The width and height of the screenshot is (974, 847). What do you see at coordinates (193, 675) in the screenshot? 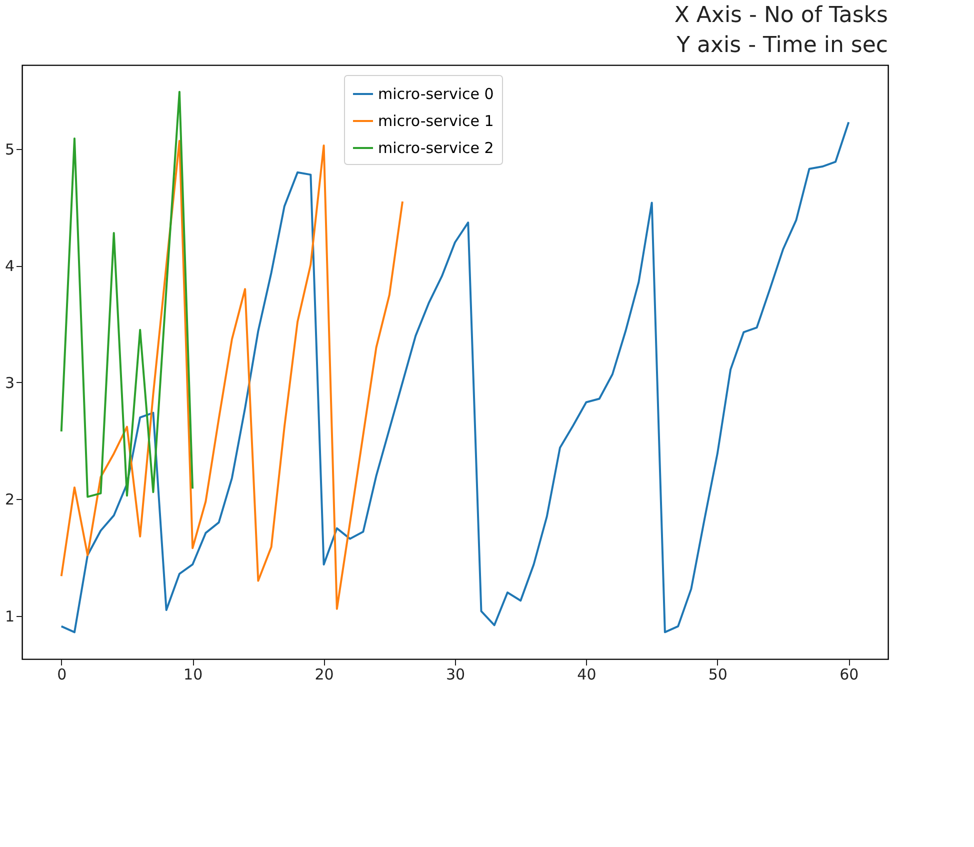
I see `x-tick-label: 10` at bounding box center [193, 675].